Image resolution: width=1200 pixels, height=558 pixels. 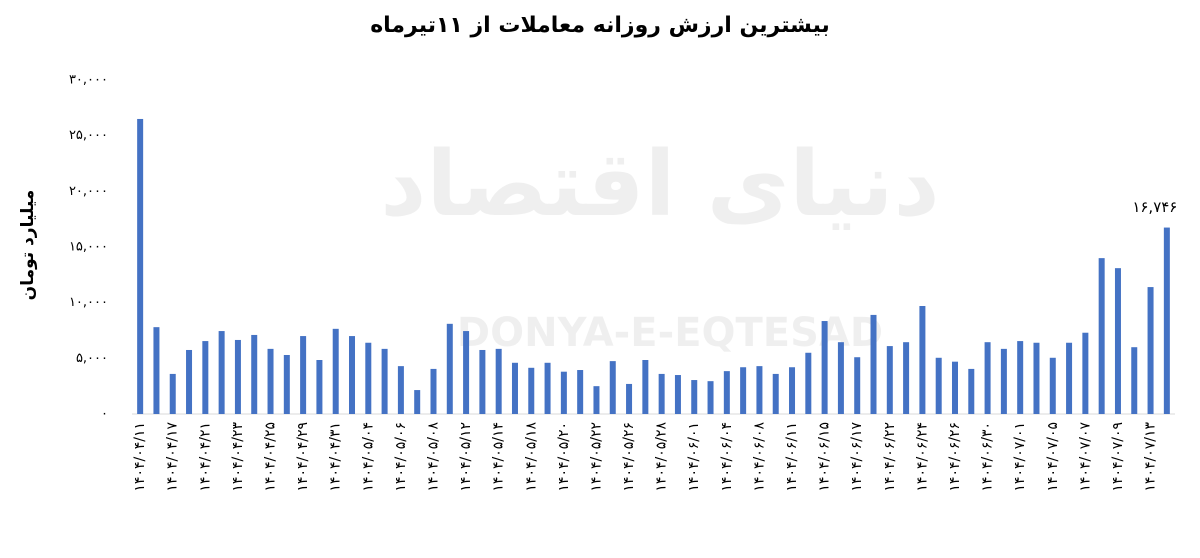 I want to click on x-tick-label: ۱۴۰۴/۰۷/۰۱, so click(x=1020, y=457).